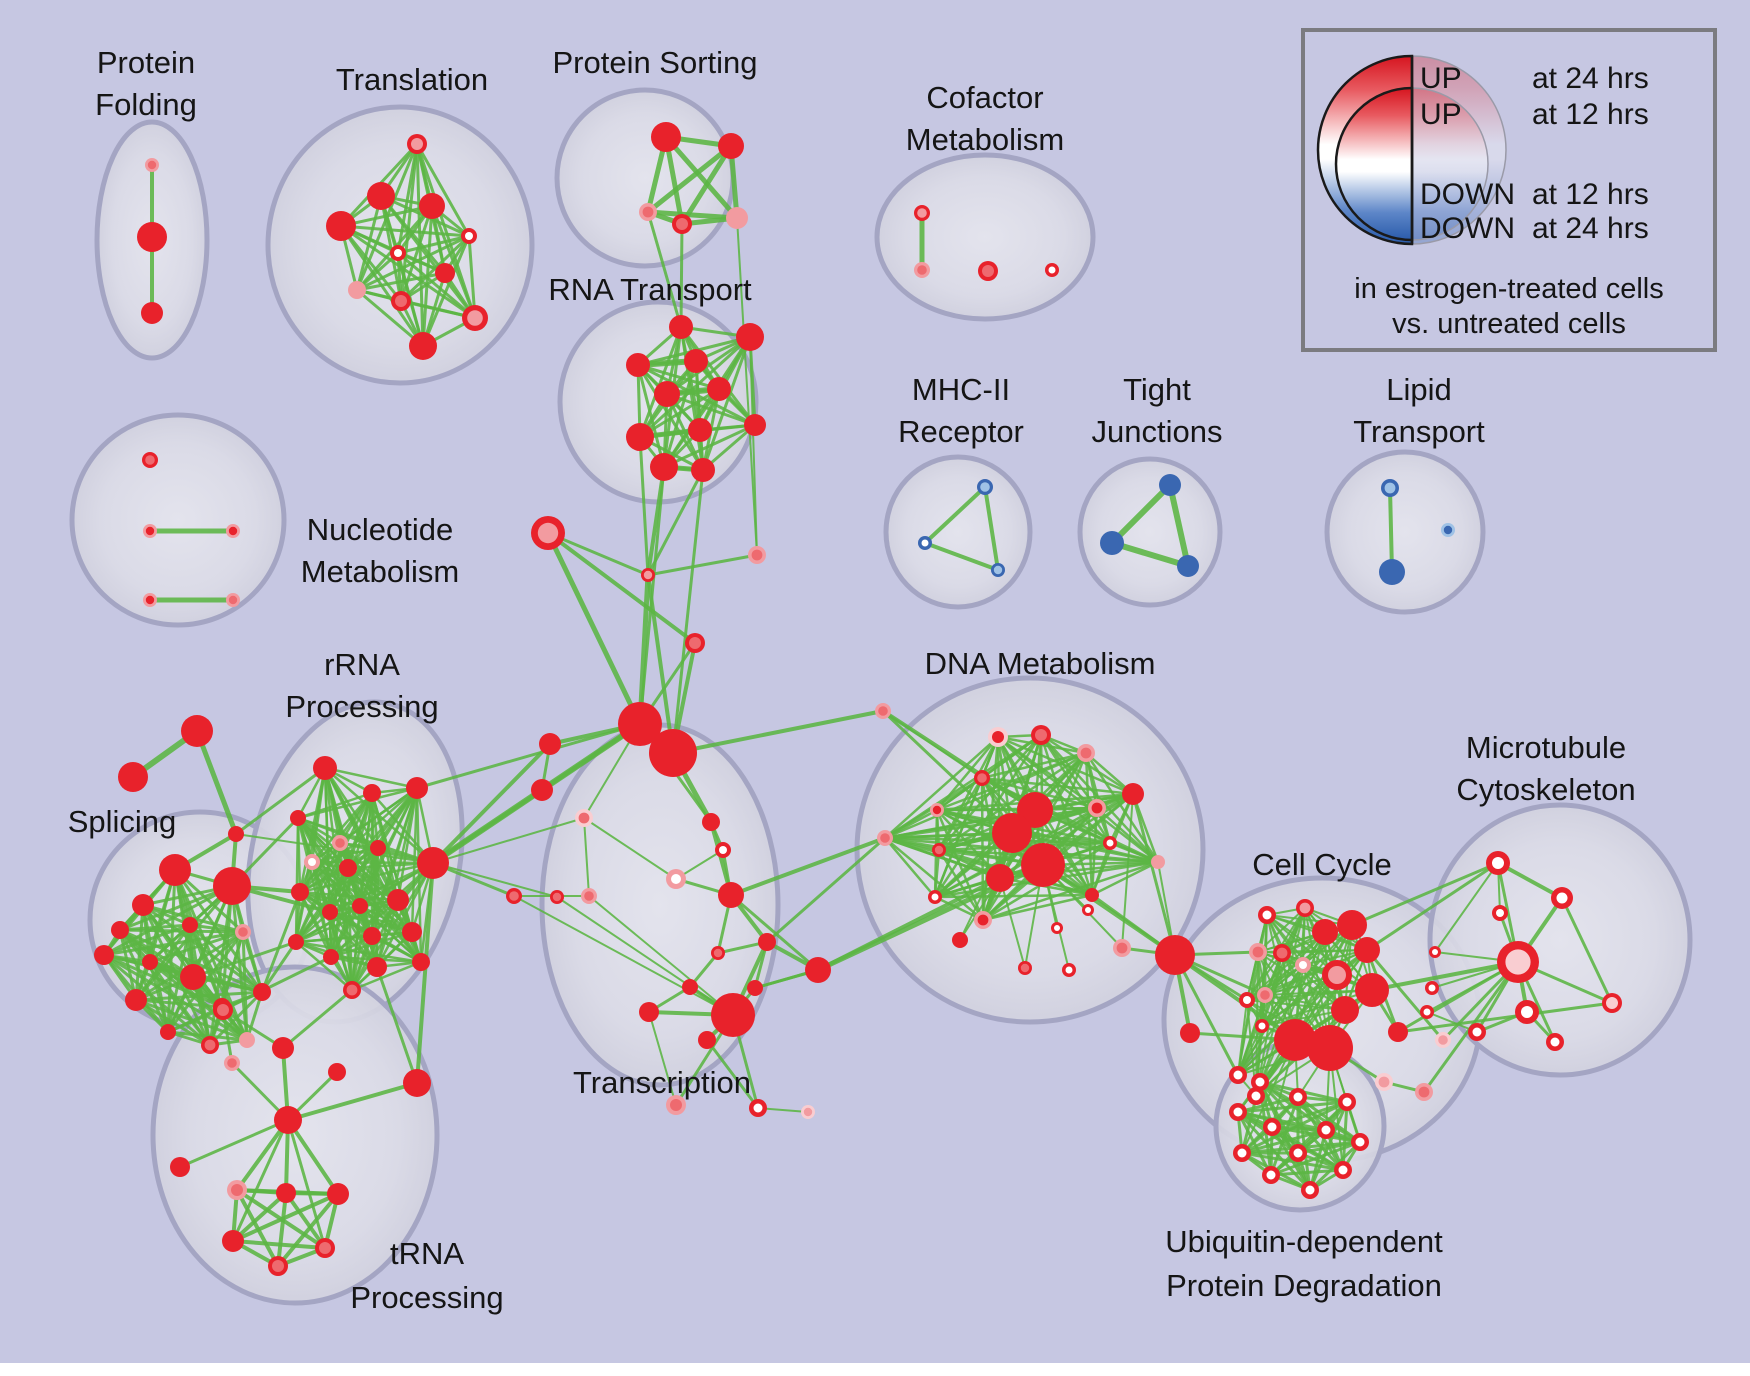 This screenshot has width=1750, height=1376. Describe the element at coordinates (1546, 747) in the screenshot. I see `cluster-label-microtubule-cytoskeleton: Microtubule` at that location.